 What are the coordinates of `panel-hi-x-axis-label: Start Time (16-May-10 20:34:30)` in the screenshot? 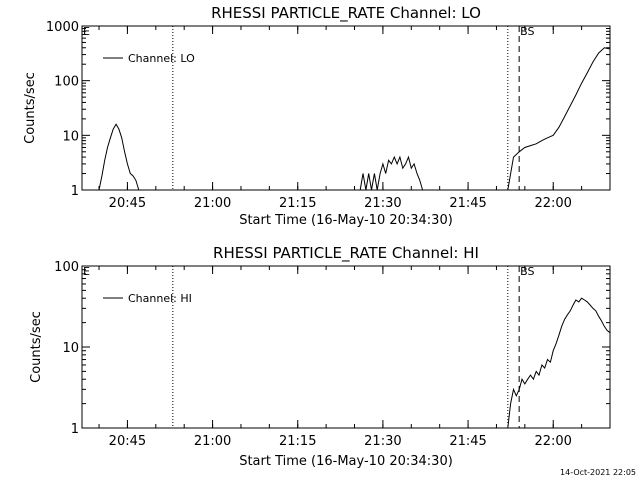 It's located at (346, 461).